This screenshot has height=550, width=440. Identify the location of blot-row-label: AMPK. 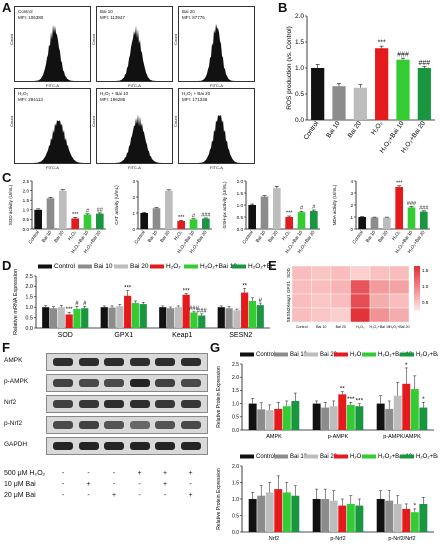
(13, 360).